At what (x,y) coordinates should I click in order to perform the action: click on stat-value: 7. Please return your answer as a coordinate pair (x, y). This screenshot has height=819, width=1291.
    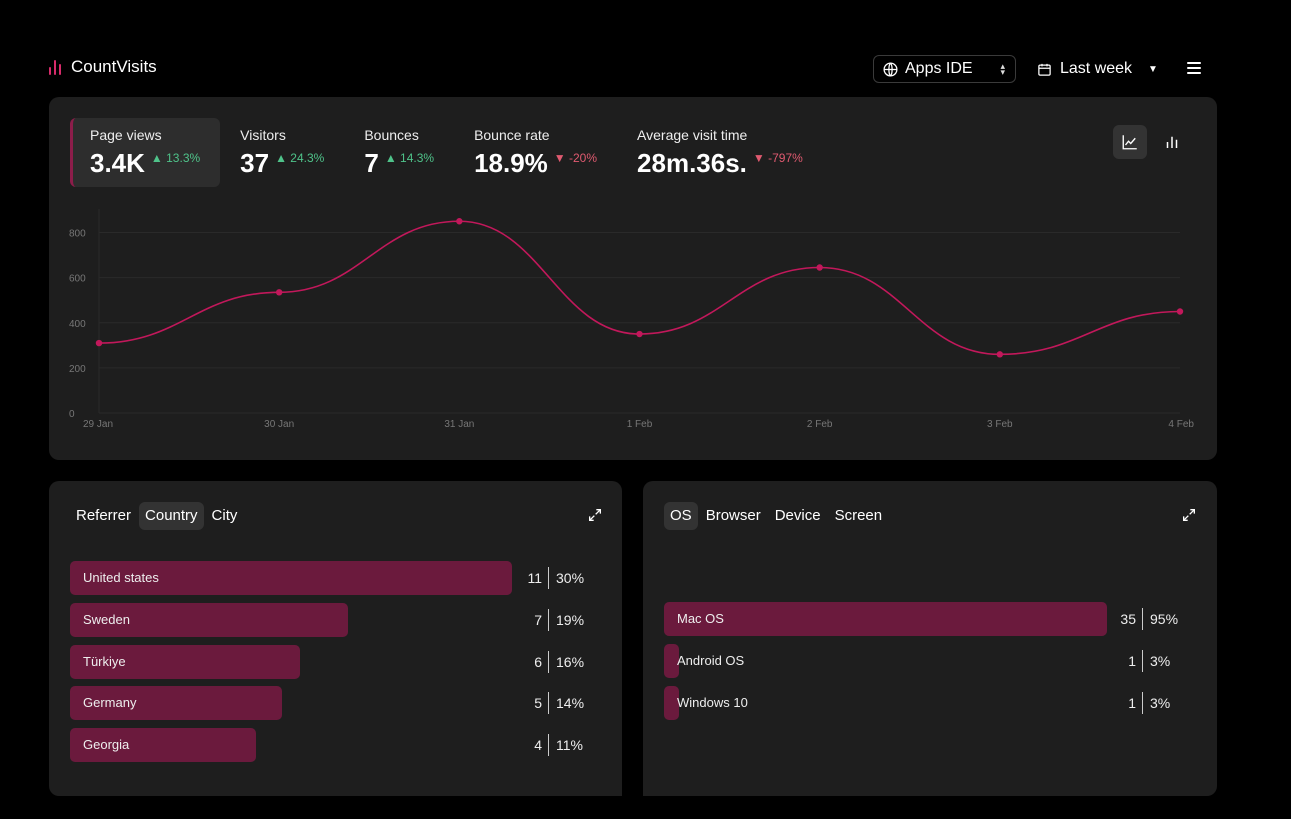
    Looking at the image, I should click on (371, 163).